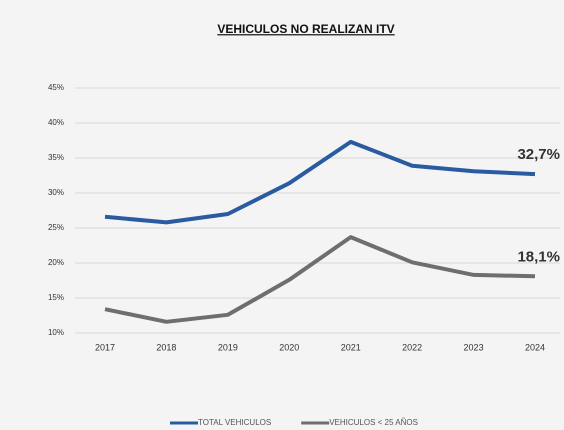 The image size is (564, 430). What do you see at coordinates (56, 122) in the screenshot?
I see `y-tick-label: 40%` at bounding box center [56, 122].